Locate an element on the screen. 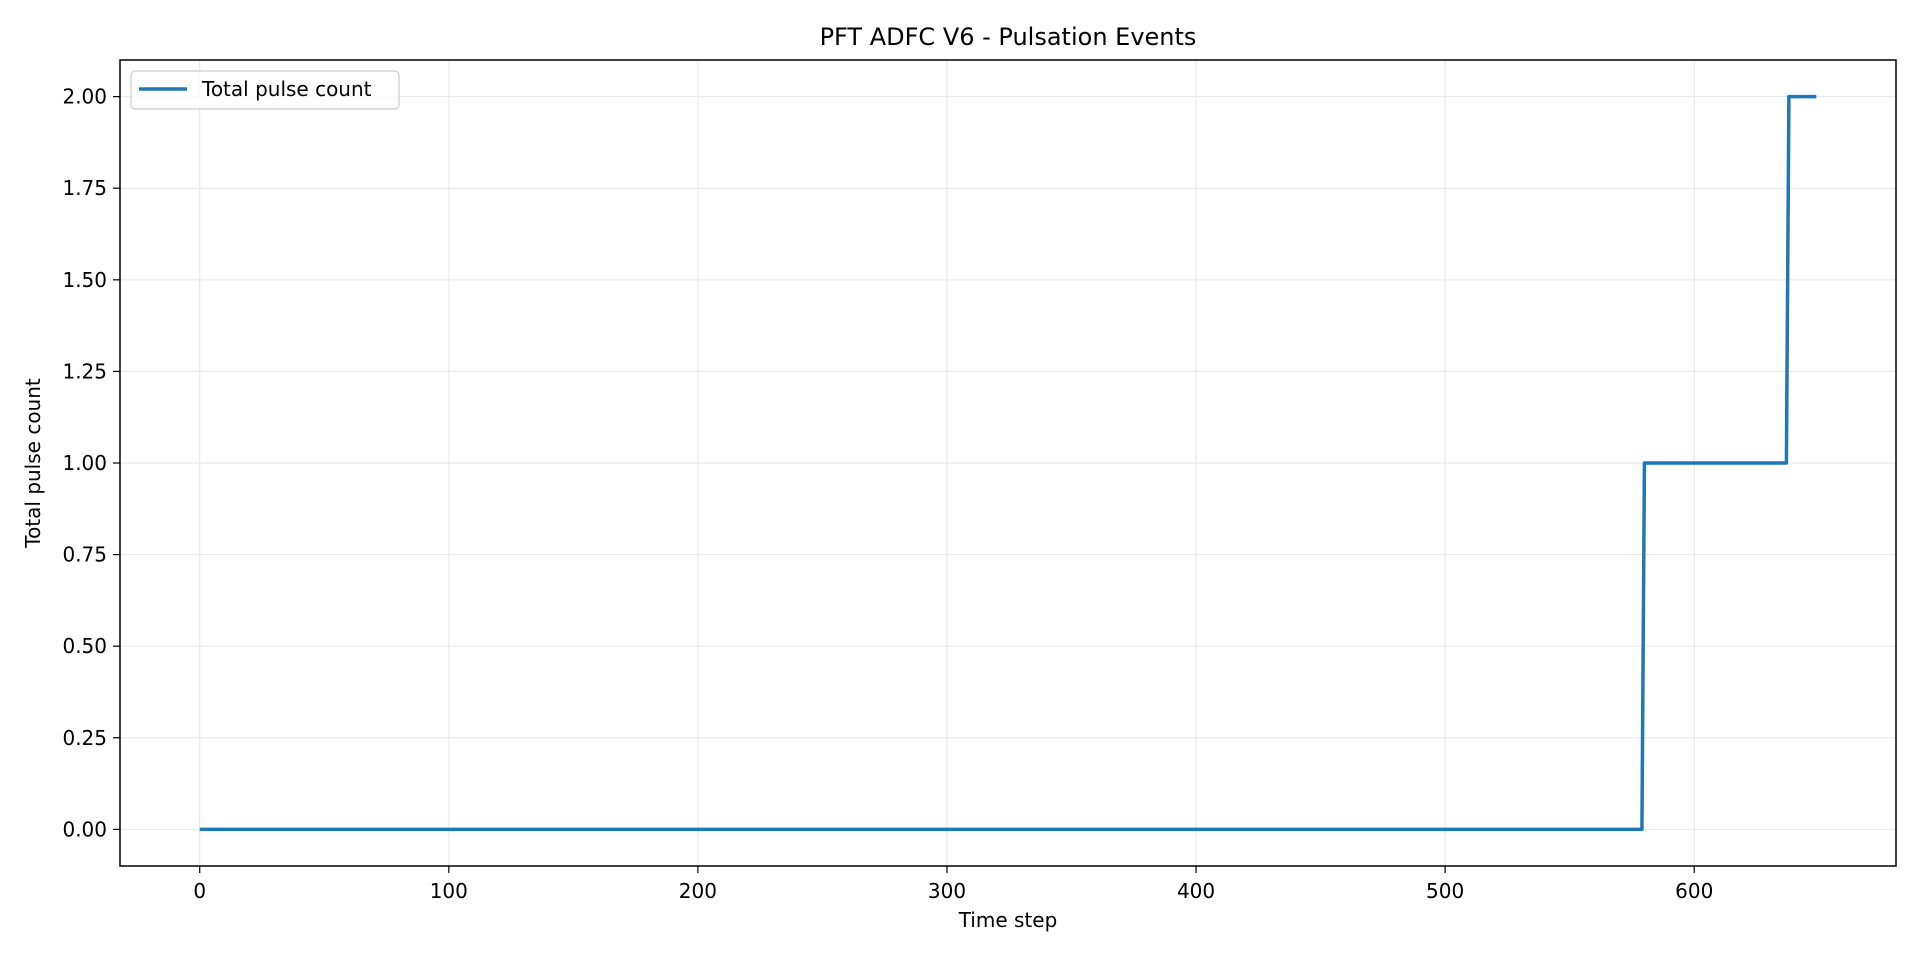  x-tick-label: 600 is located at coordinates (1694, 891).